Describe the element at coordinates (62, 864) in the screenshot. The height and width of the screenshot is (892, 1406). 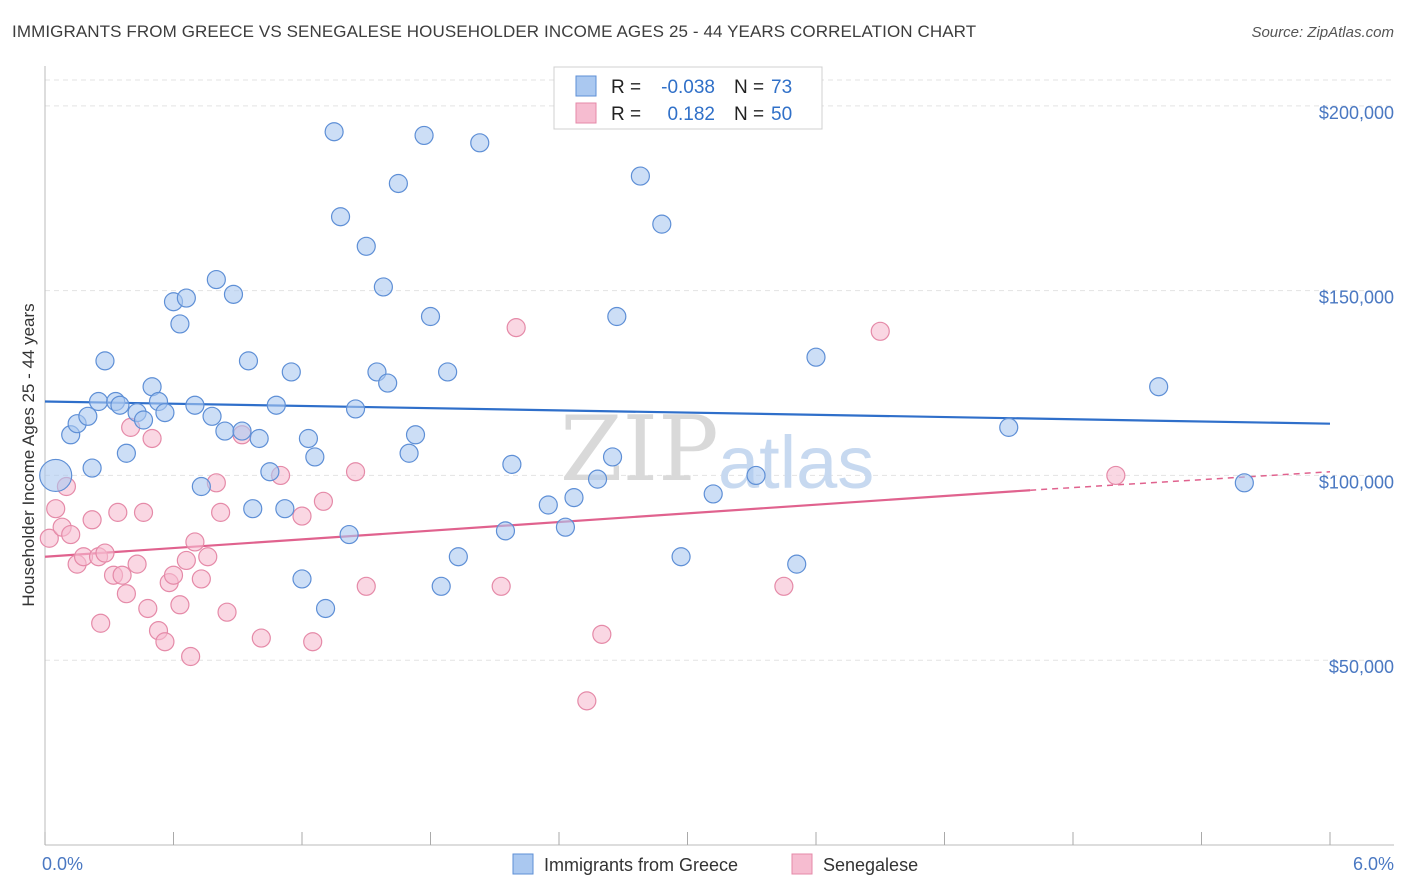
I see `x-tick-label-min: 0.0%` at that location.